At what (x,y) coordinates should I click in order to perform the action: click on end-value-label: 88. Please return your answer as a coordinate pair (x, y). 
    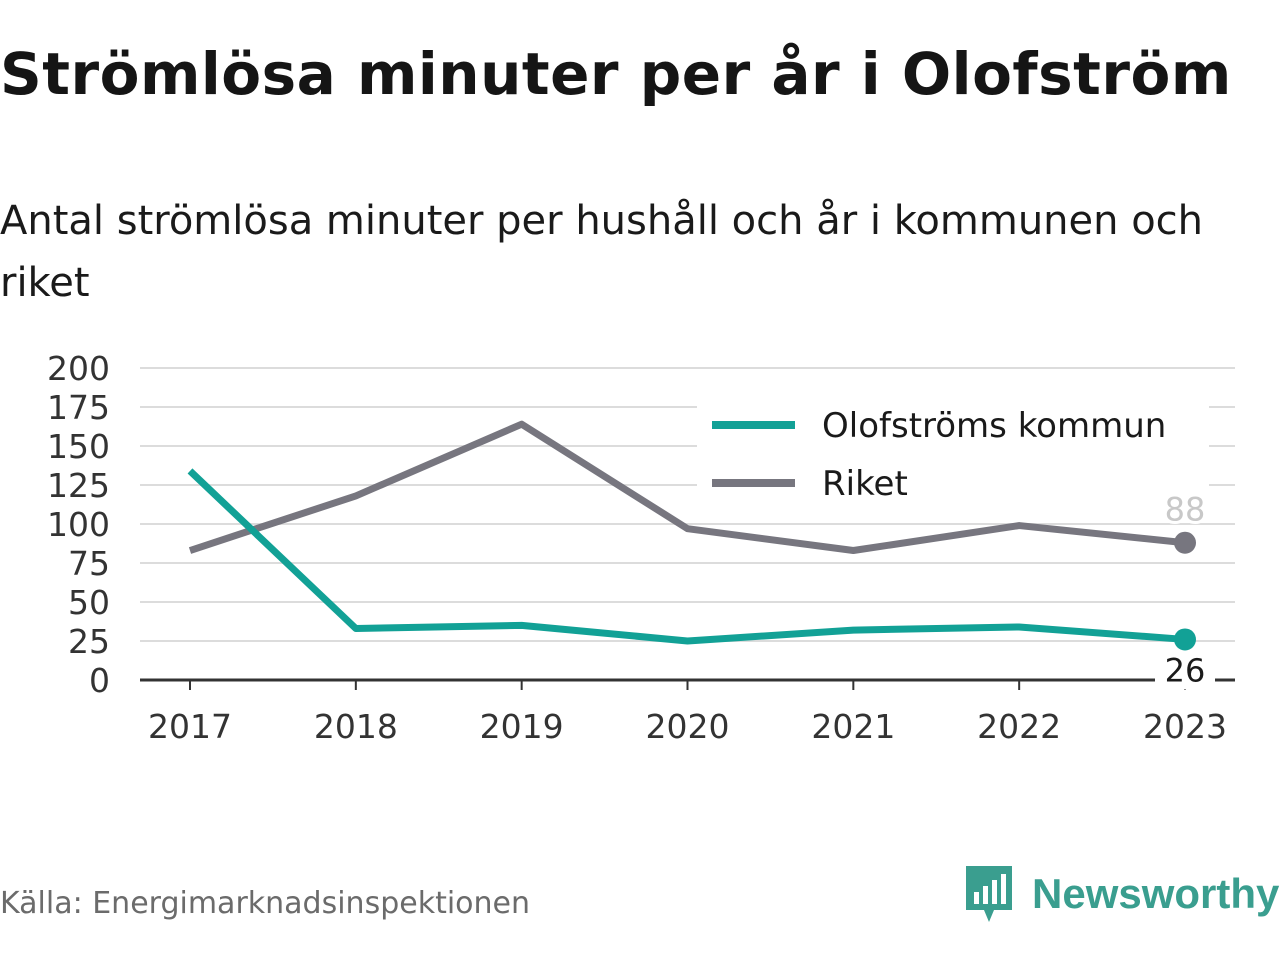
    Looking at the image, I should click on (1185, 510).